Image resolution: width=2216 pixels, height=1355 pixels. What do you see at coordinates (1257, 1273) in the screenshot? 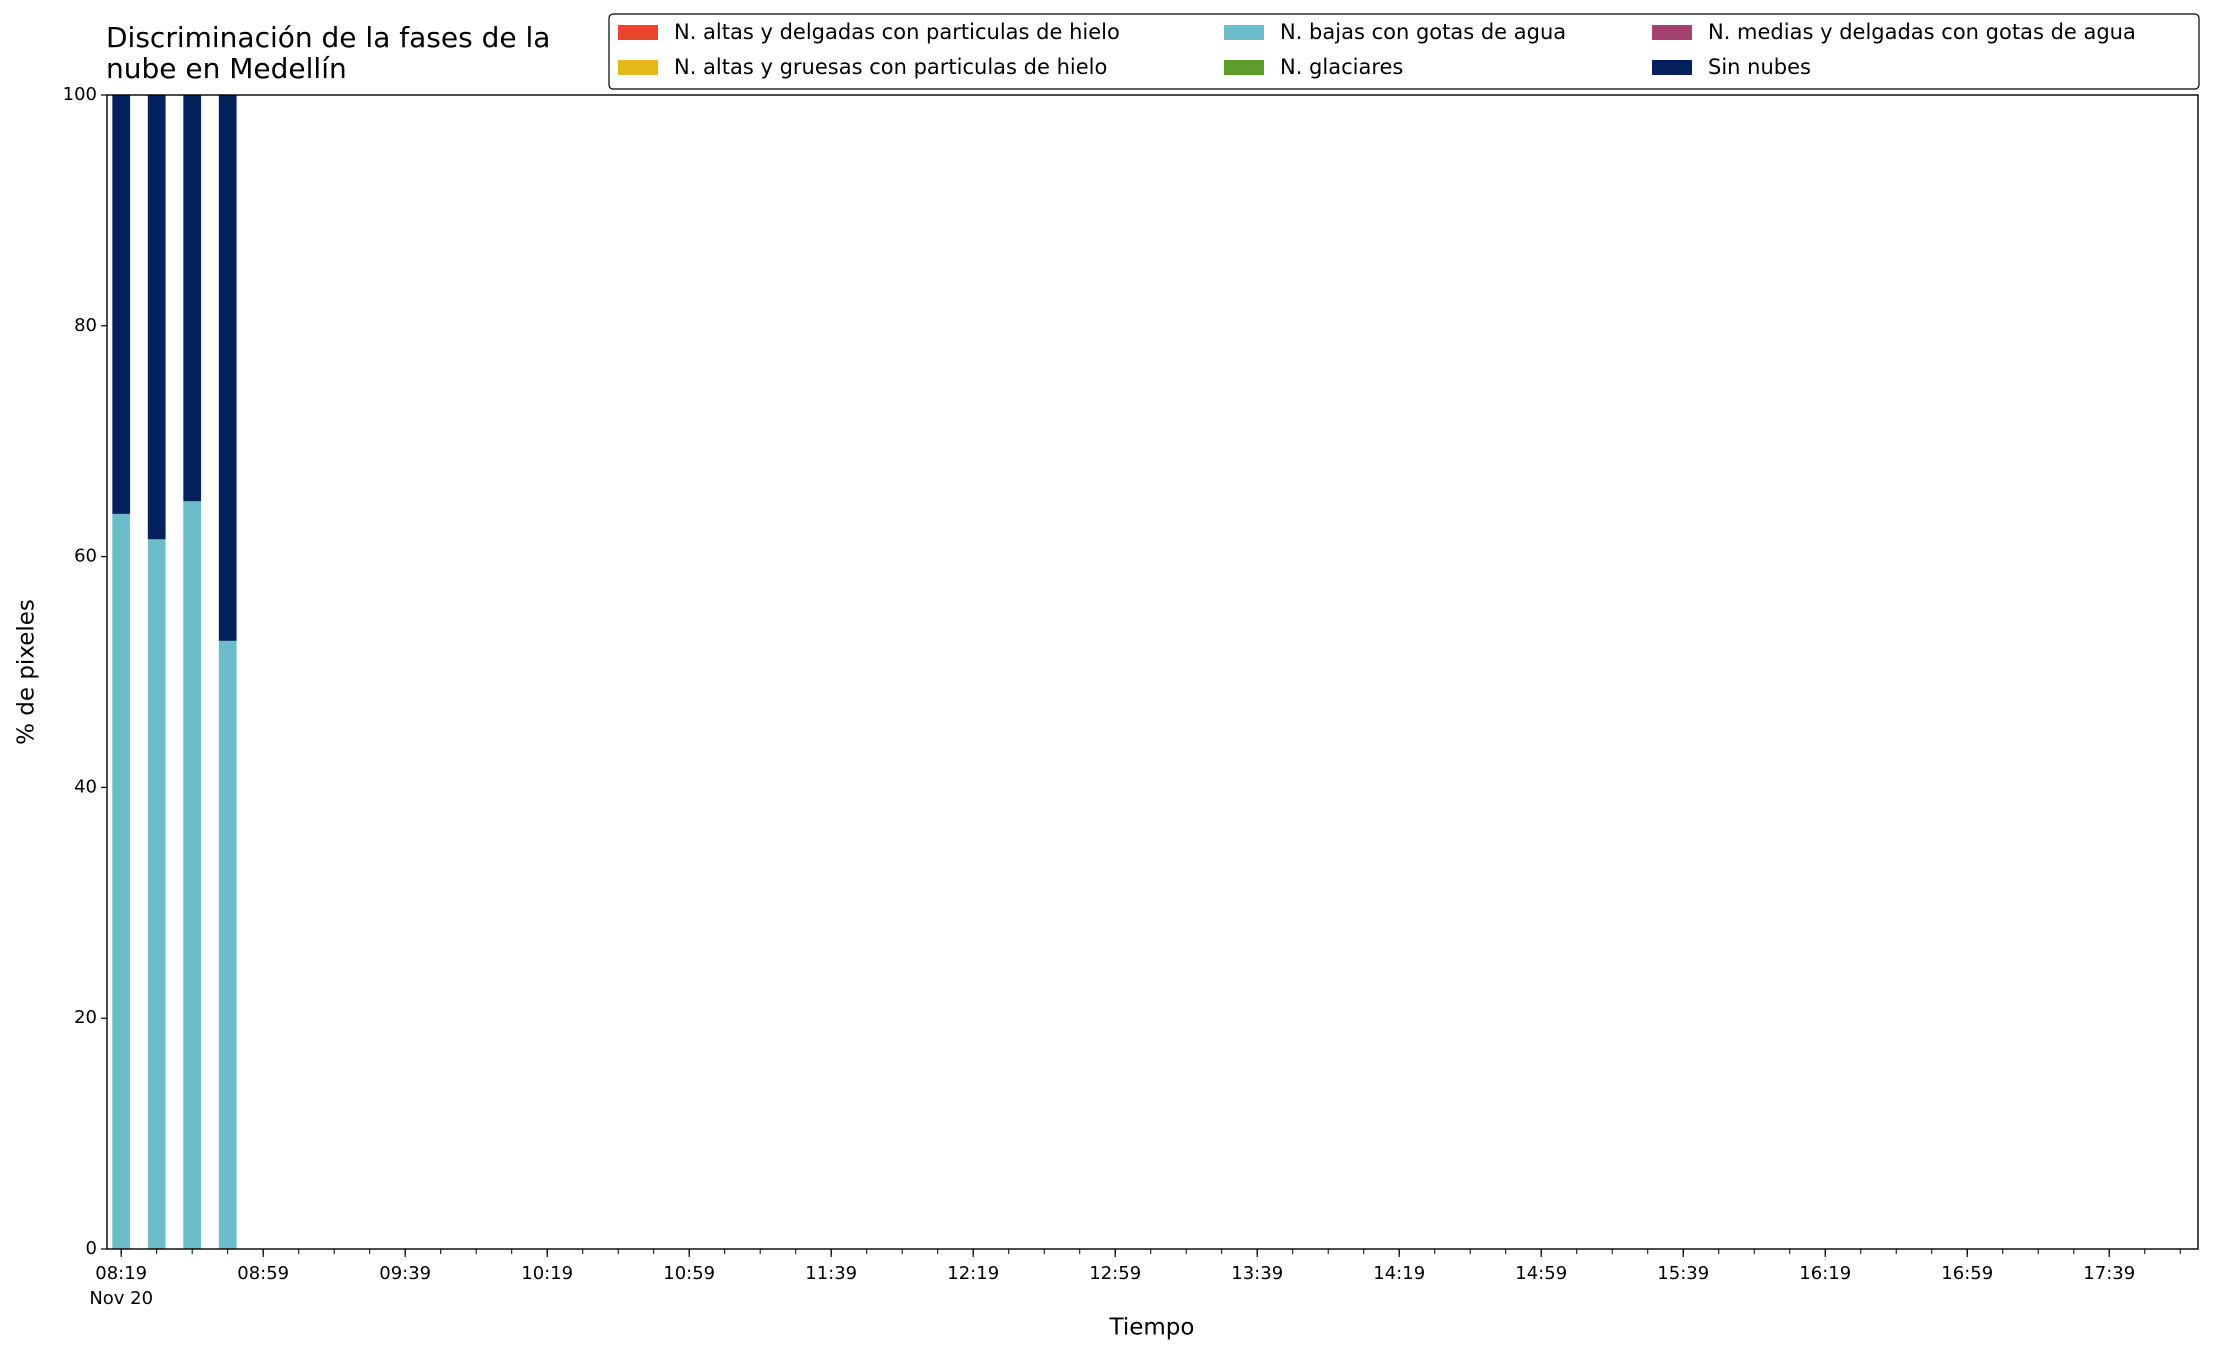
I see `x-tick-label: 13:39` at bounding box center [1257, 1273].